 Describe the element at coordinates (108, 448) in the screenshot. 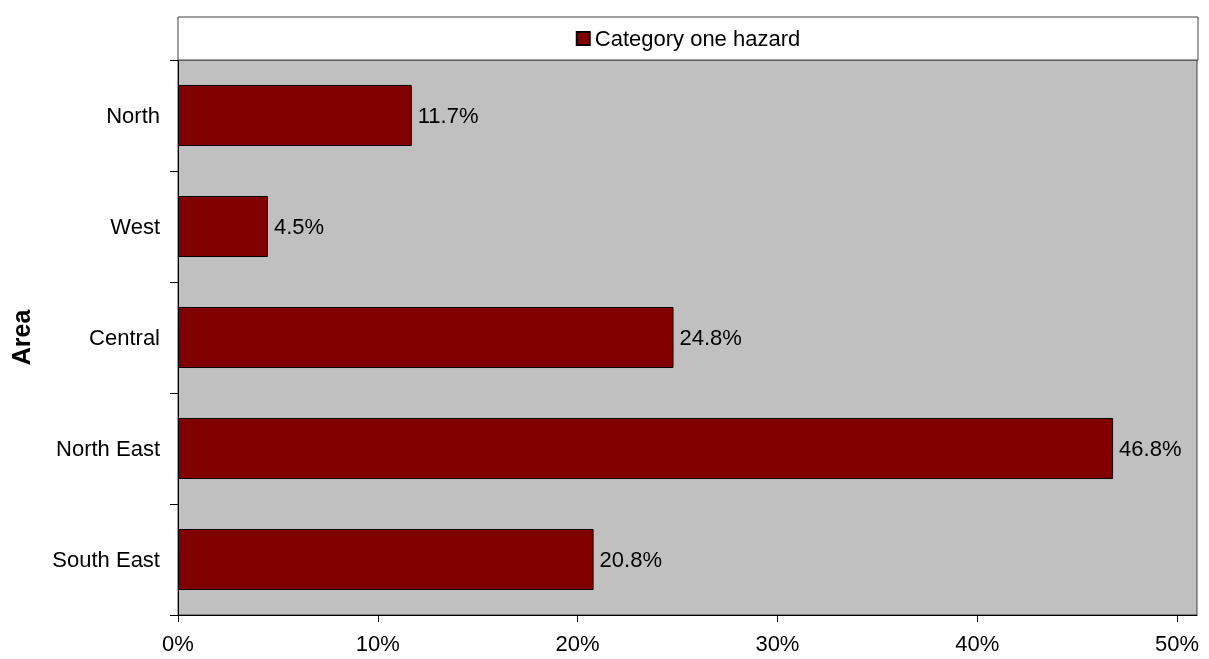

I see `y-tick-label: North East` at that location.